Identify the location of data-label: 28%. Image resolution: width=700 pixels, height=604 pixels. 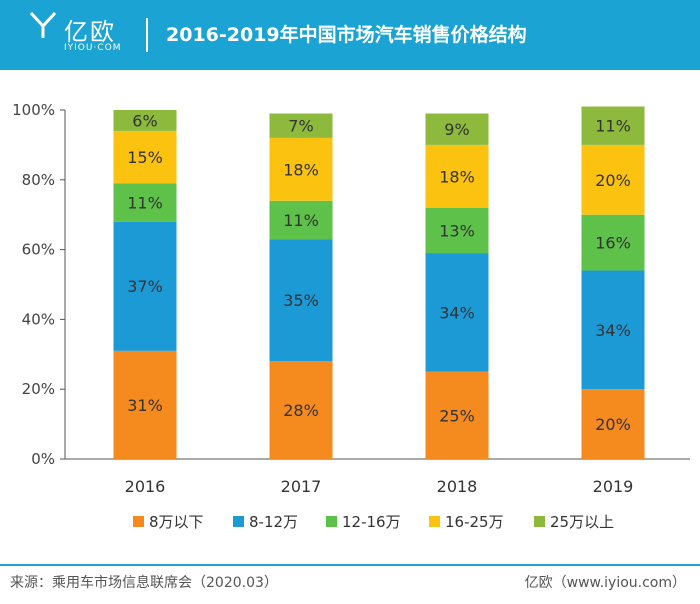
(301, 410).